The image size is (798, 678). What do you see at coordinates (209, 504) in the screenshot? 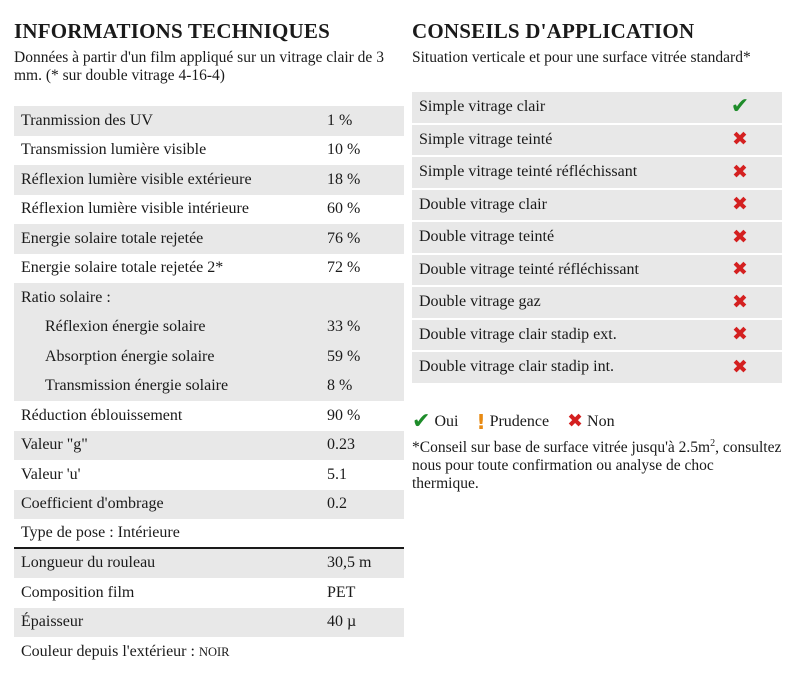
I see `table-row: Coefficient d'ombrage 0.2` at bounding box center [209, 504].